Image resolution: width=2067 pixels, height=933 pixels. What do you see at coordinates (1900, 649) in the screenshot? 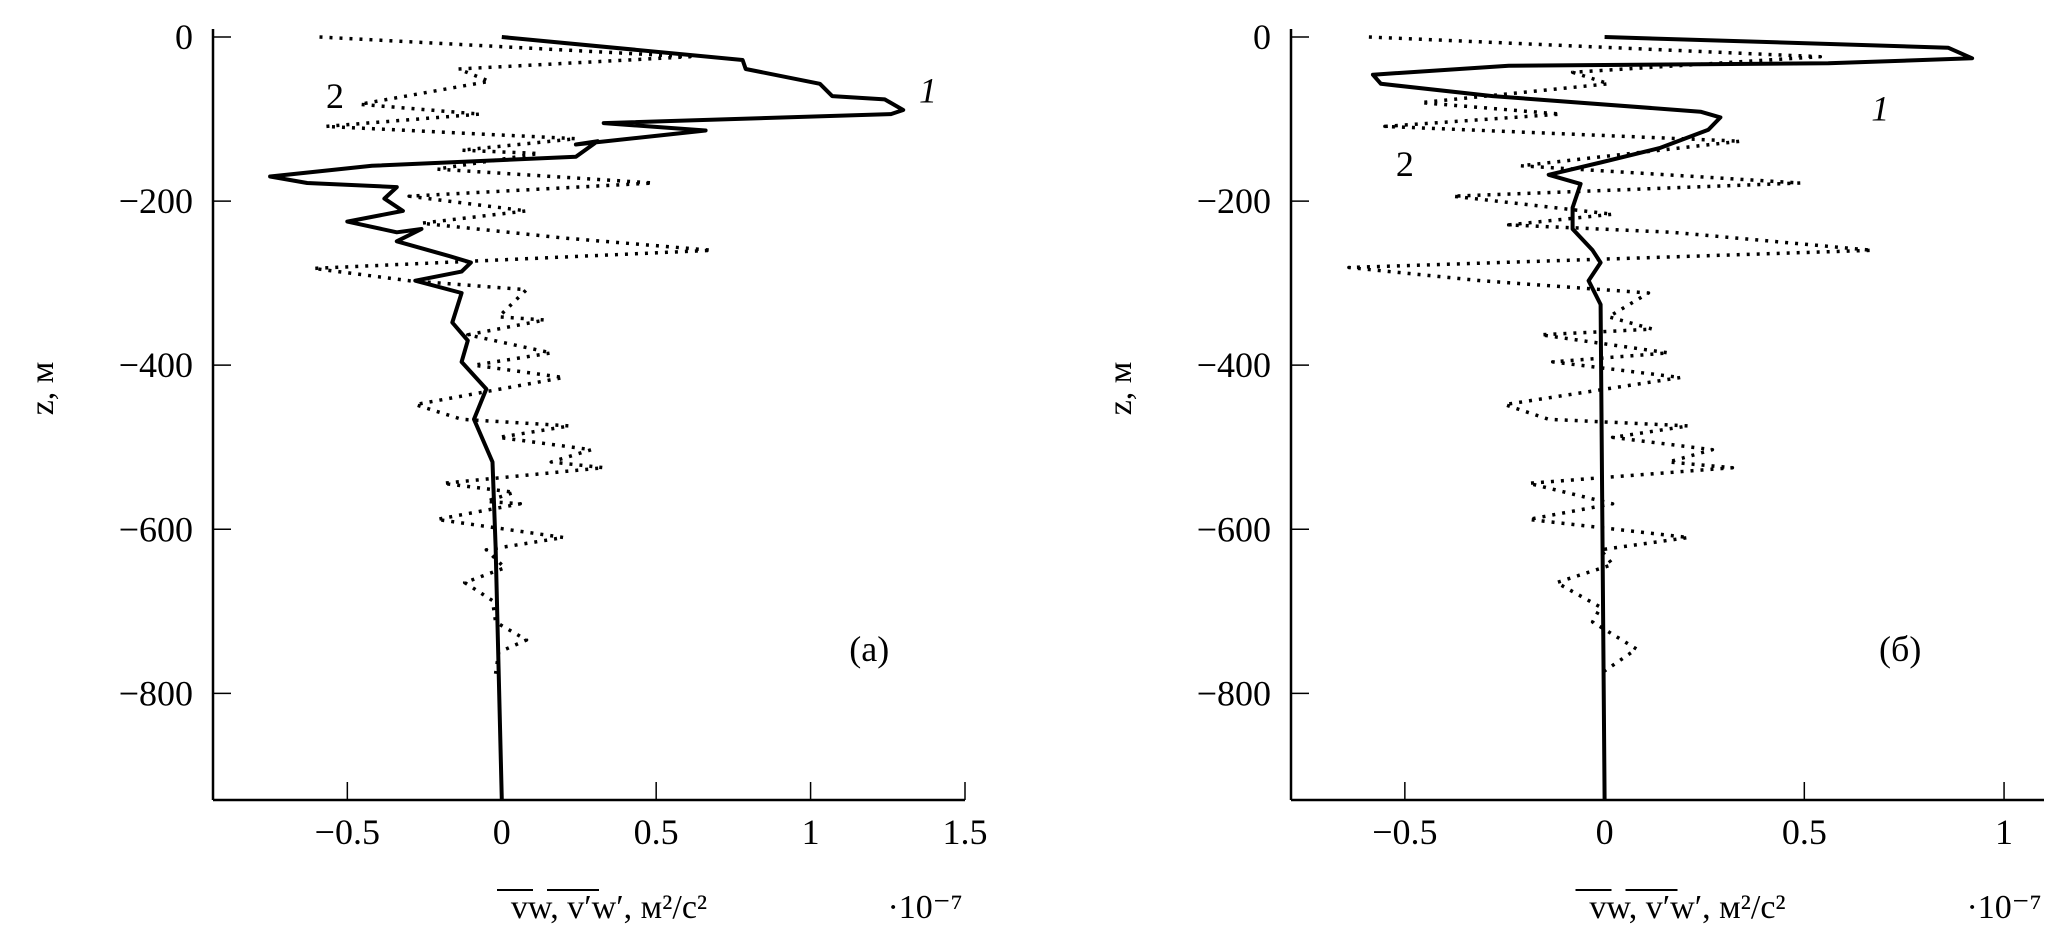
I see `panel-label: (б)` at bounding box center [1900, 649].